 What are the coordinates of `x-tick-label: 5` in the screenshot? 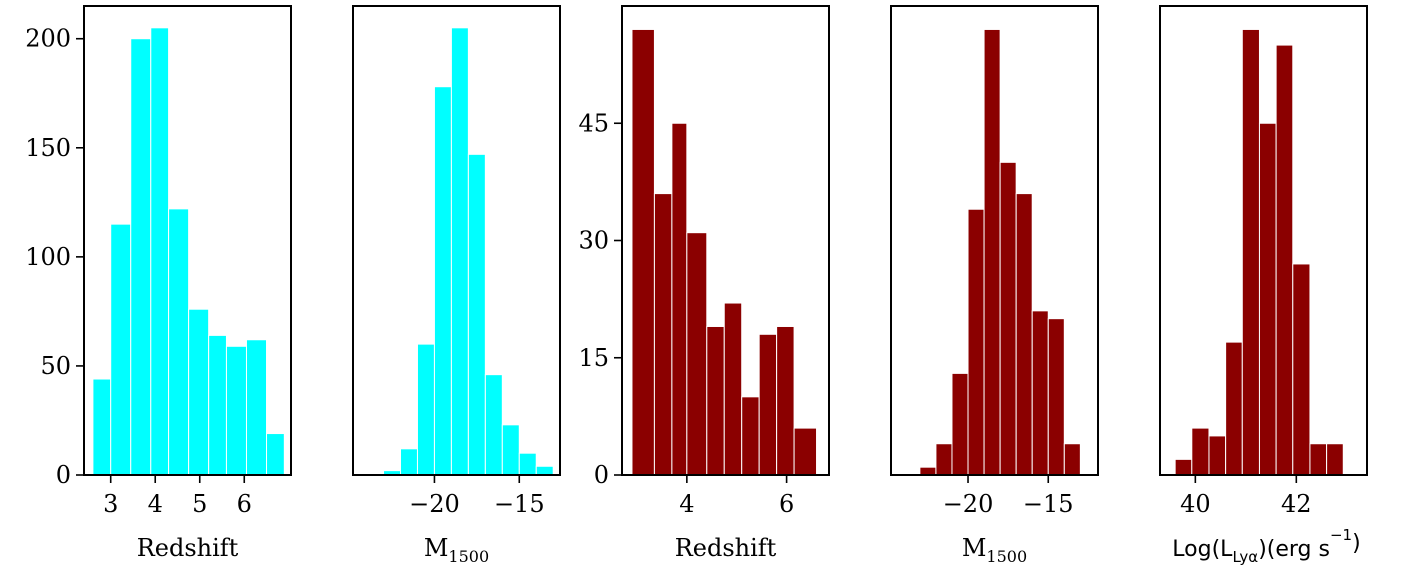 It's located at (199, 504).